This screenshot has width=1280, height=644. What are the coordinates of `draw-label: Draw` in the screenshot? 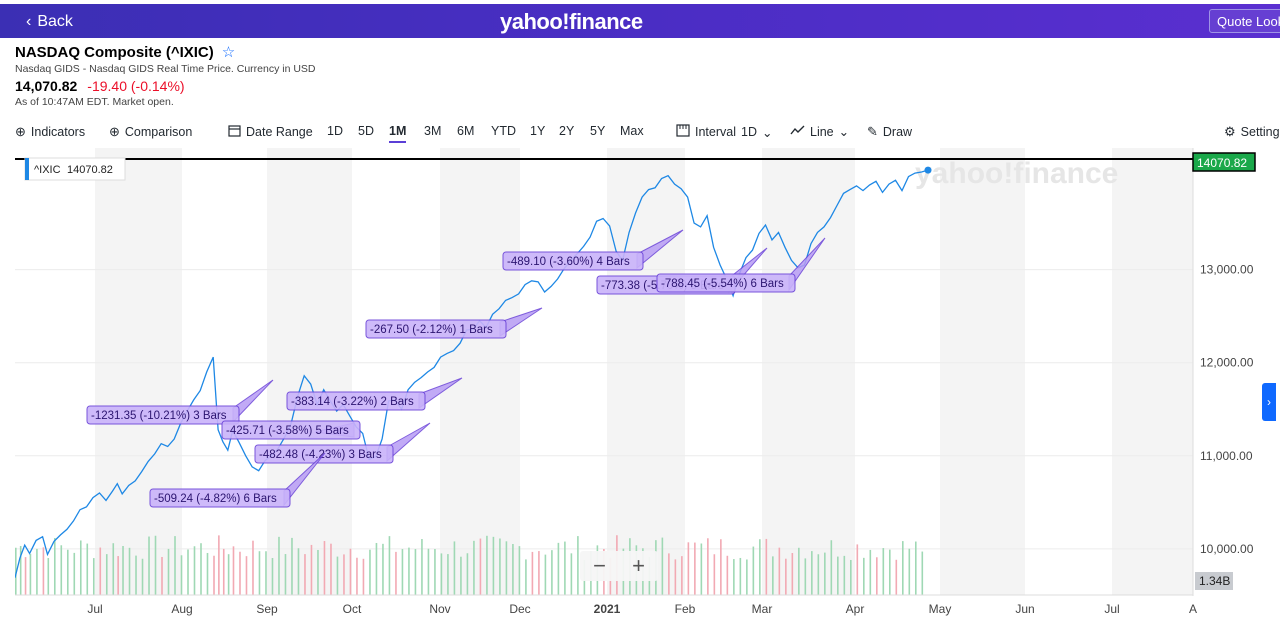 It's located at (897, 132).